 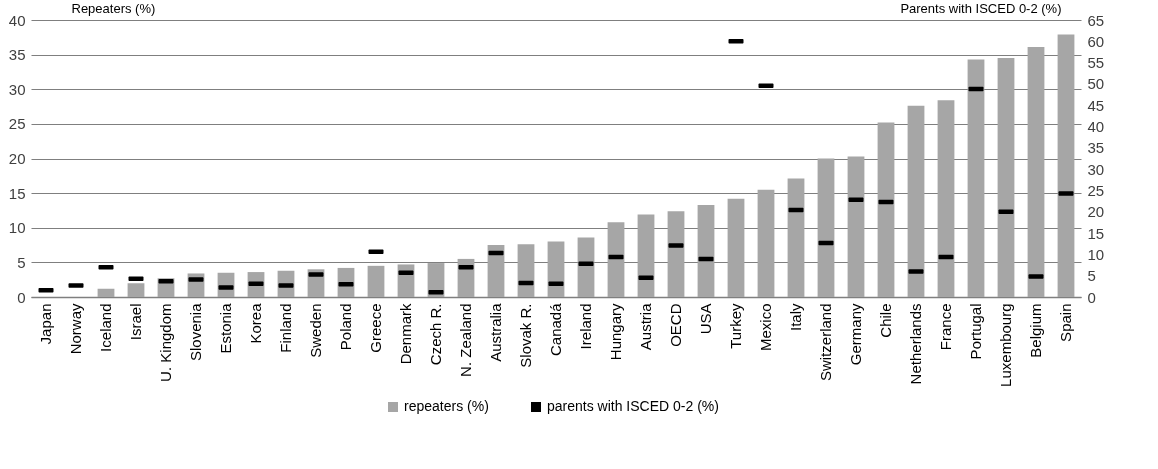 I want to click on x-tick-label: Ireland, so click(x=585, y=326).